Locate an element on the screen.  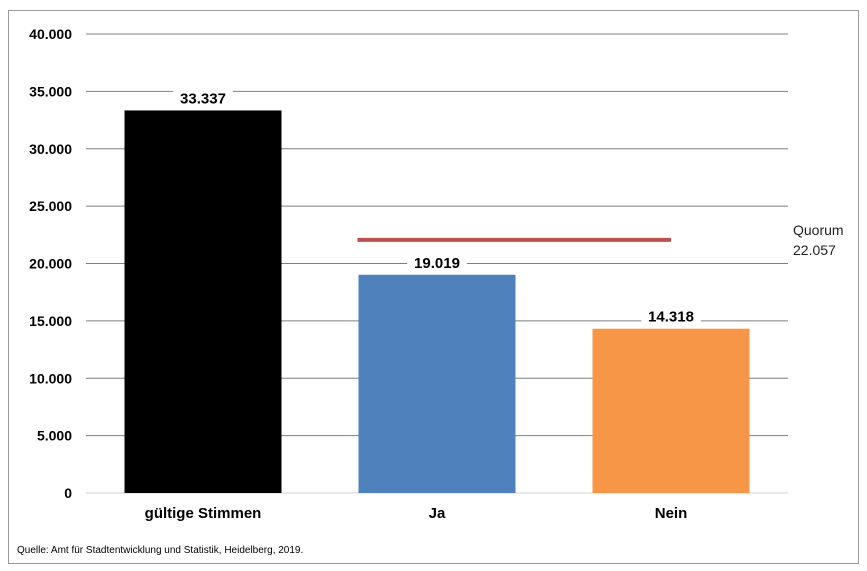
y-tick-label: 25.000 is located at coordinates (50, 206).